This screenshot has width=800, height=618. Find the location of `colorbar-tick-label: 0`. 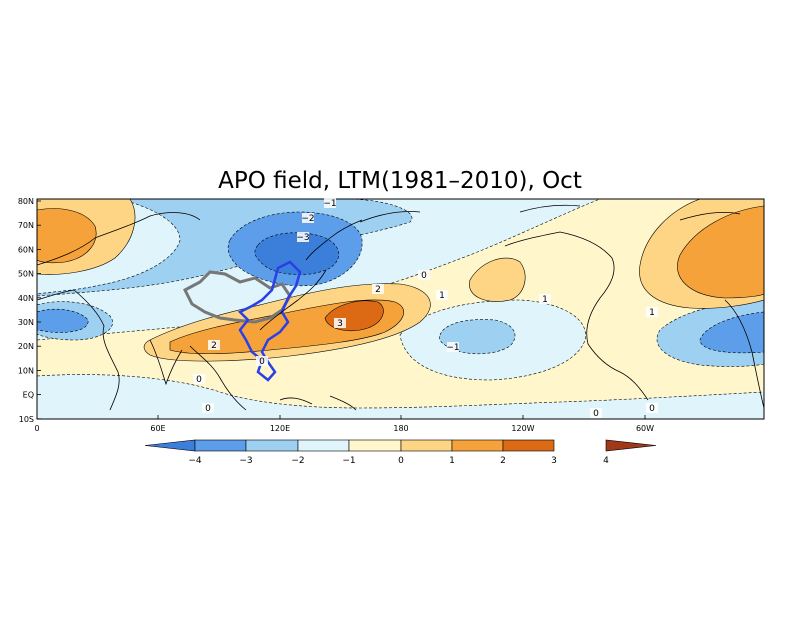

colorbar-tick-label: 0 is located at coordinates (401, 461).